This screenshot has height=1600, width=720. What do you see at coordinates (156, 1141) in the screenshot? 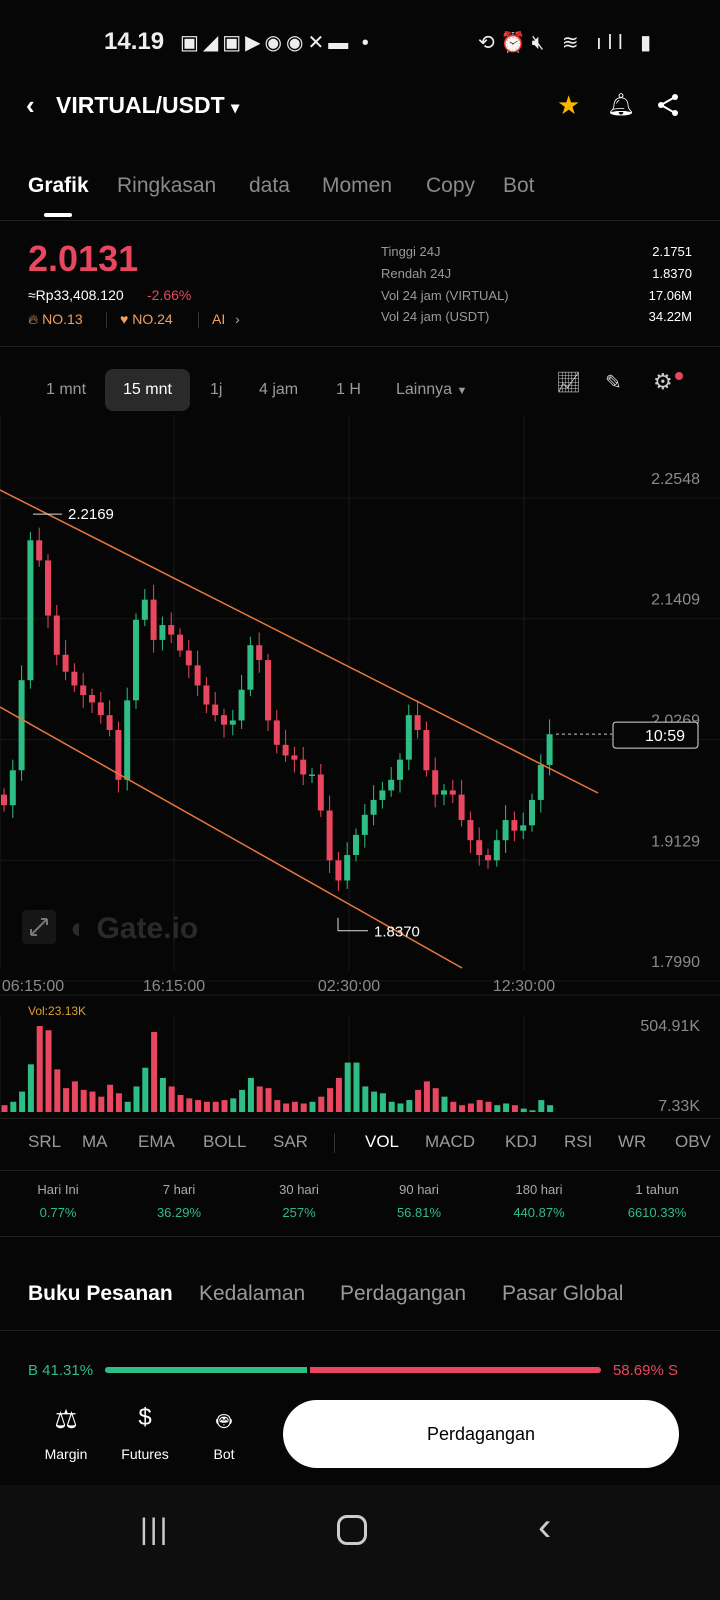
I see `indicator-ema: EMA` at bounding box center [156, 1141].